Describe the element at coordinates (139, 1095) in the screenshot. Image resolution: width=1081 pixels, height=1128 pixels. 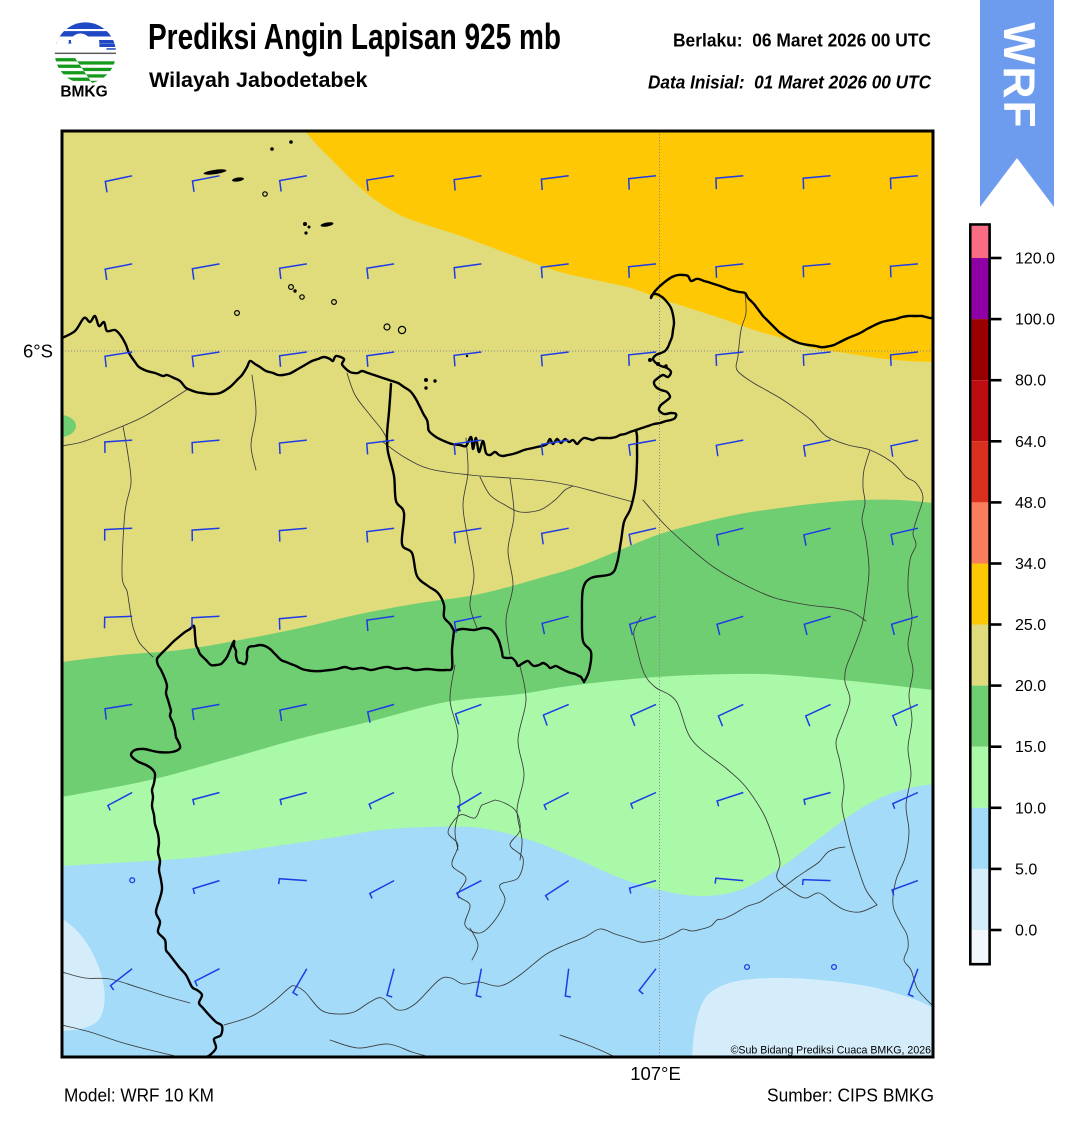
I see `svg-text: Model: WRF 10 KM` at that location.